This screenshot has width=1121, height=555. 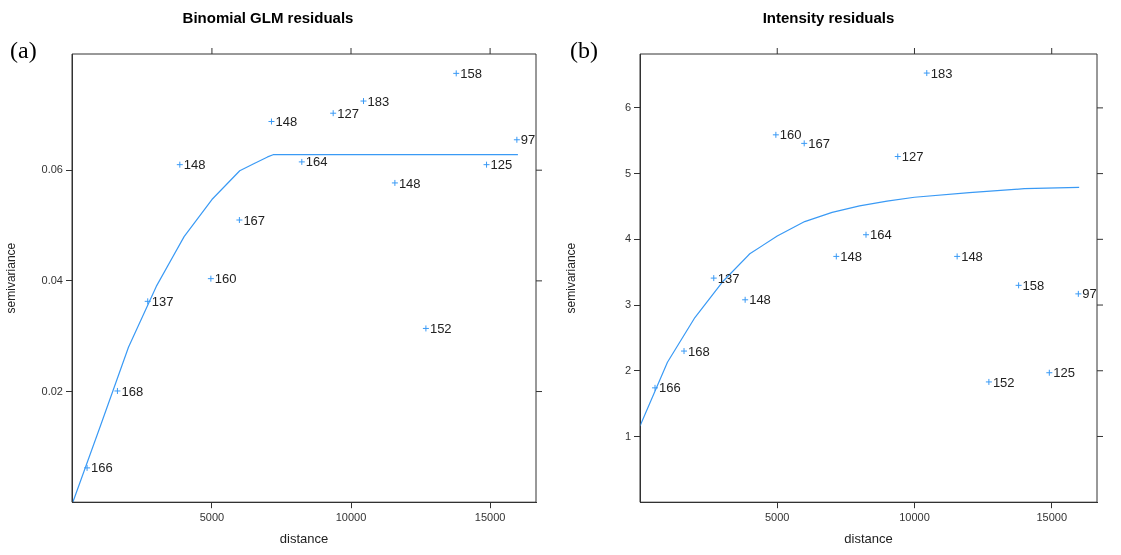 I want to click on y-tick-label: 3, so click(x=627, y=304).